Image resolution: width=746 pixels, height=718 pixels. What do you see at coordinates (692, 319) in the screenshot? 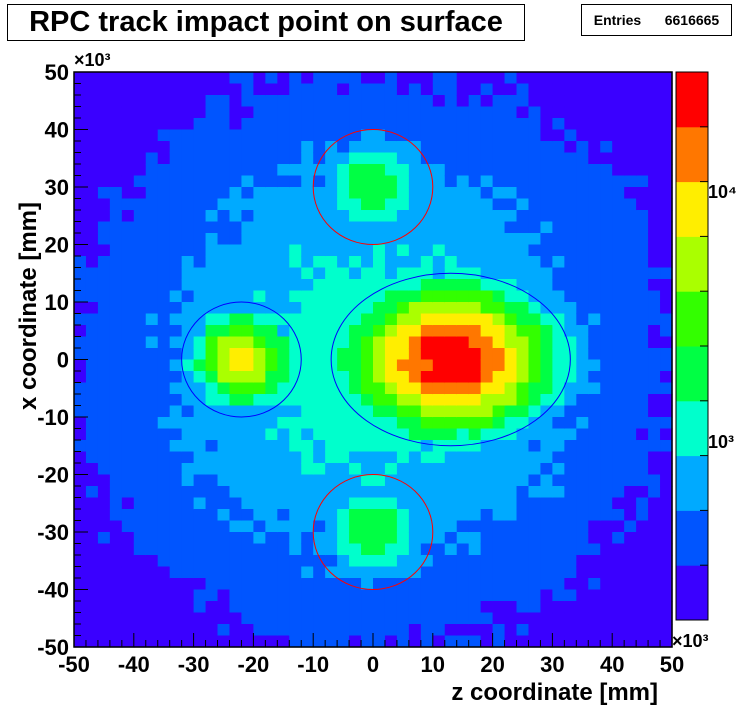
I see `colorbar-segment` at bounding box center [692, 319].